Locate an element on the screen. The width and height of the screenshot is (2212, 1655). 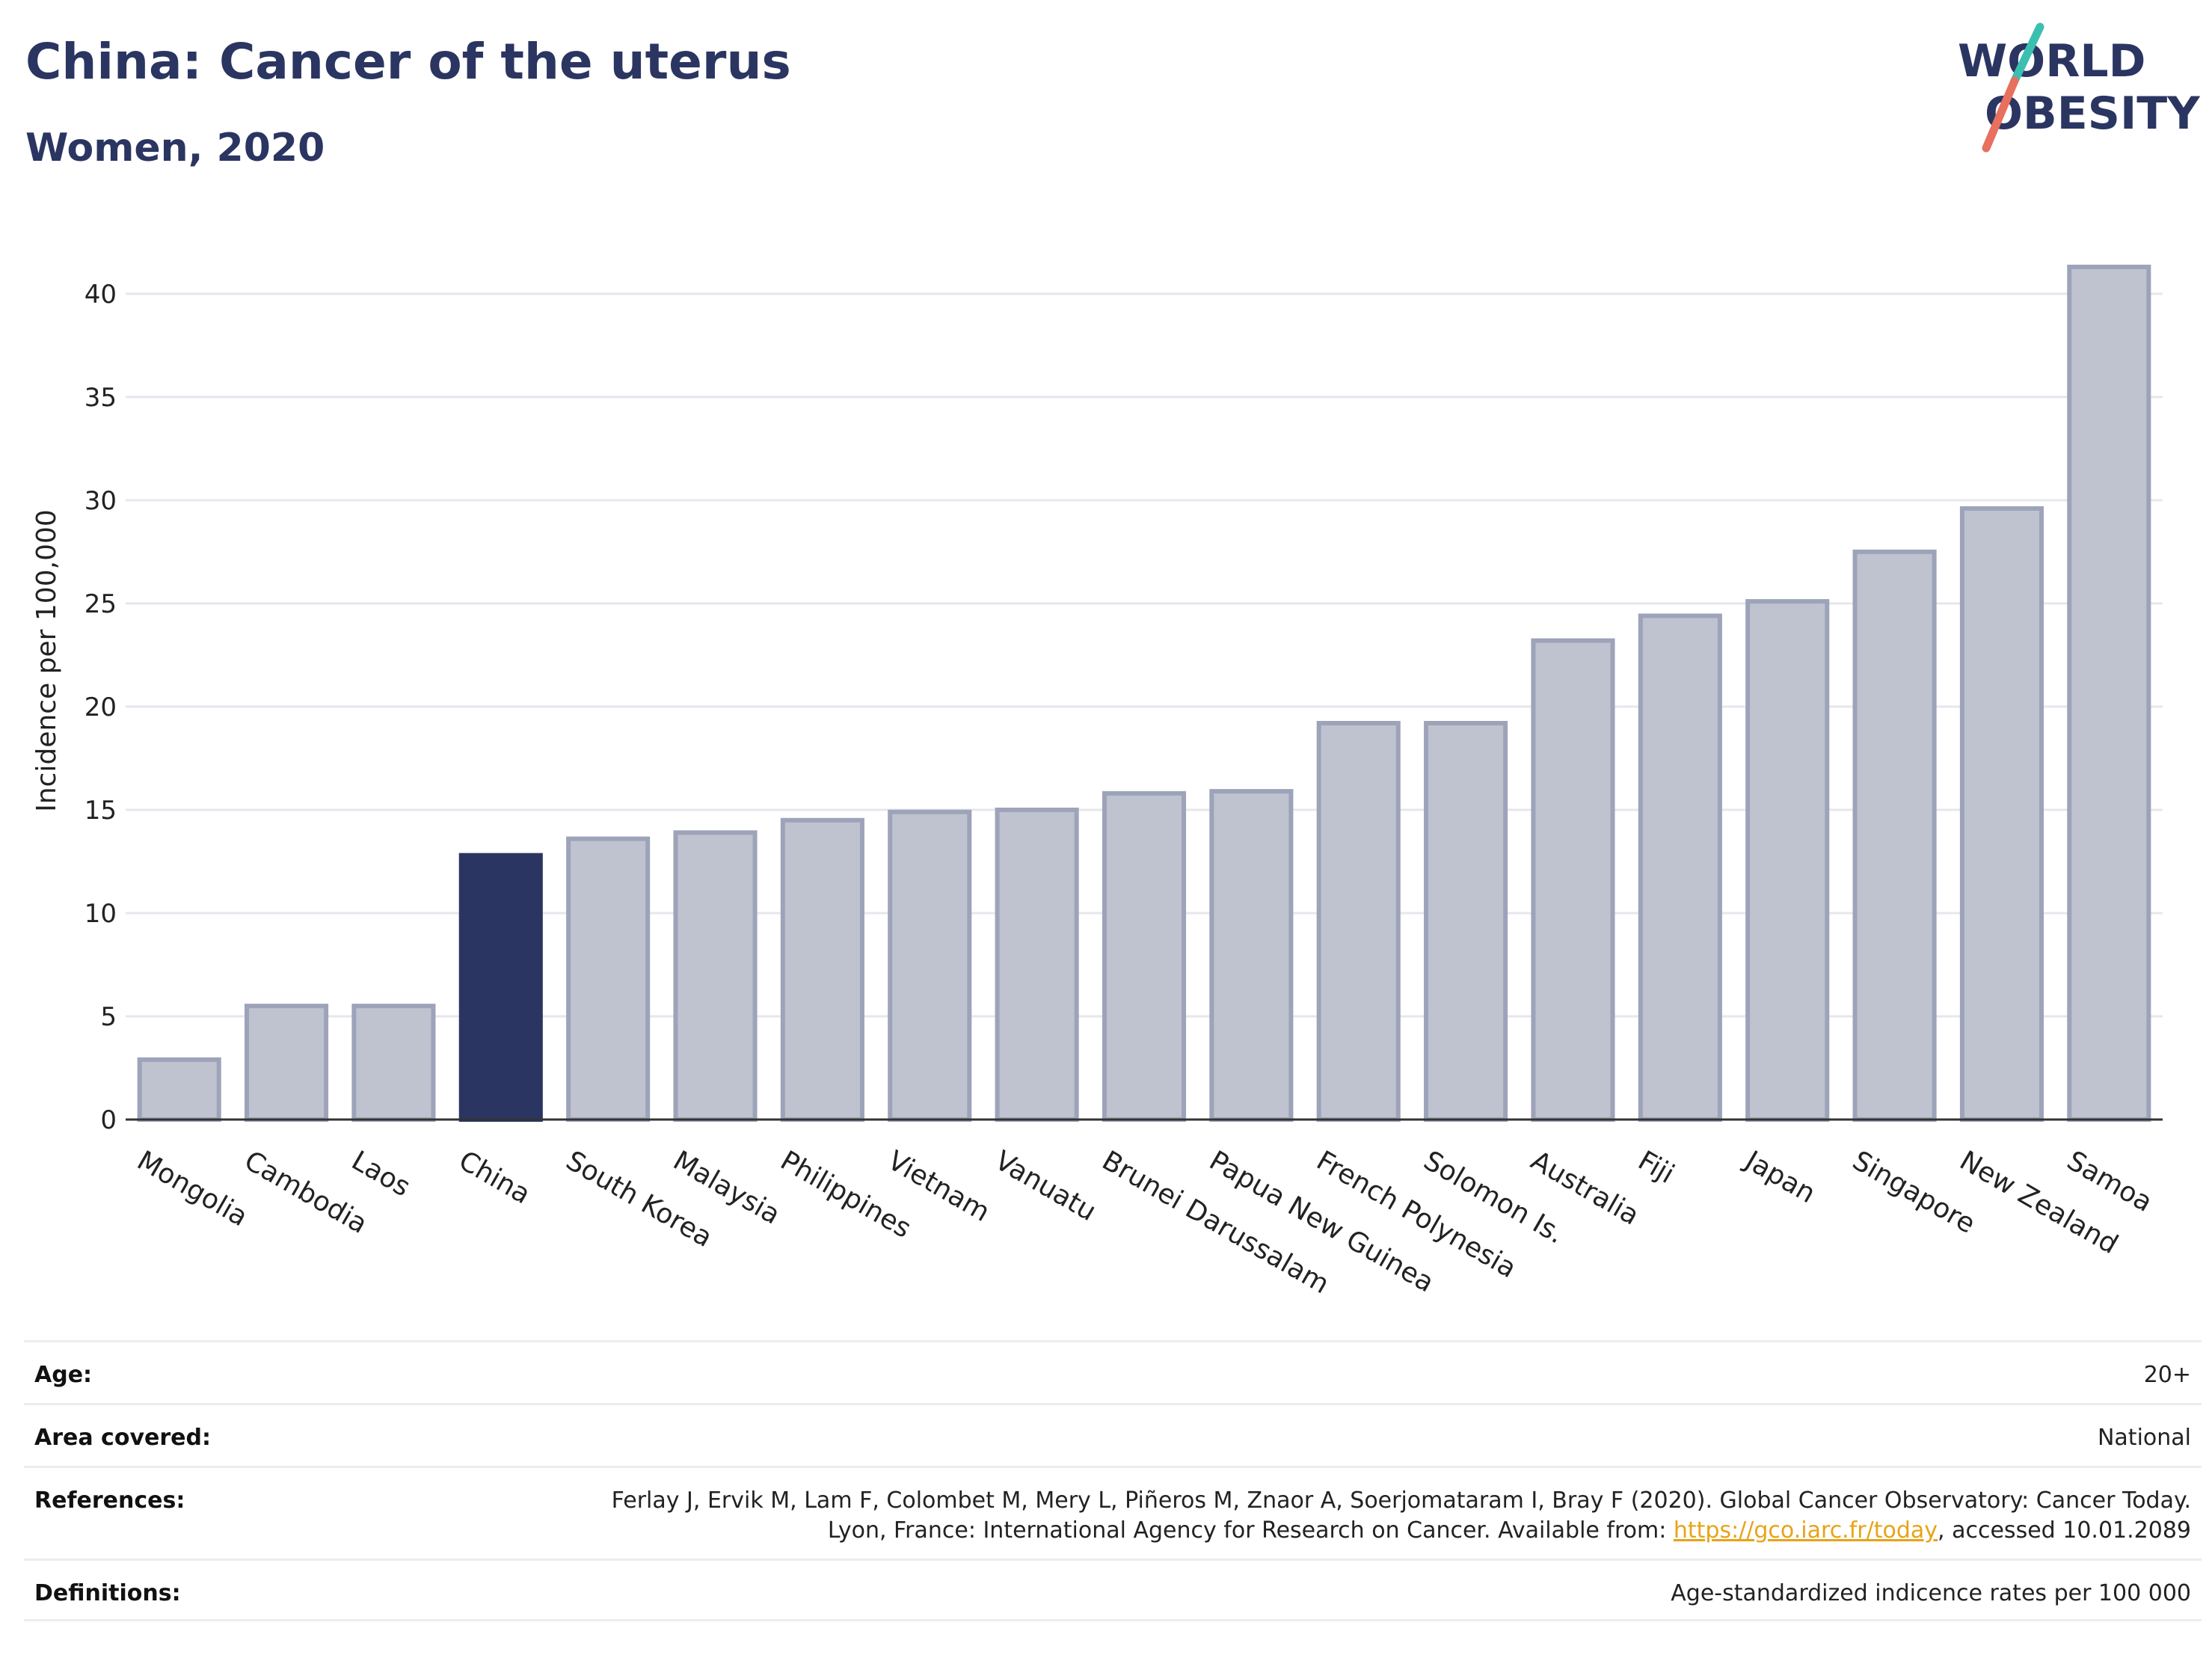
references-suffix: , accessed 10.01.2089 is located at coordinates (2064, 1530).